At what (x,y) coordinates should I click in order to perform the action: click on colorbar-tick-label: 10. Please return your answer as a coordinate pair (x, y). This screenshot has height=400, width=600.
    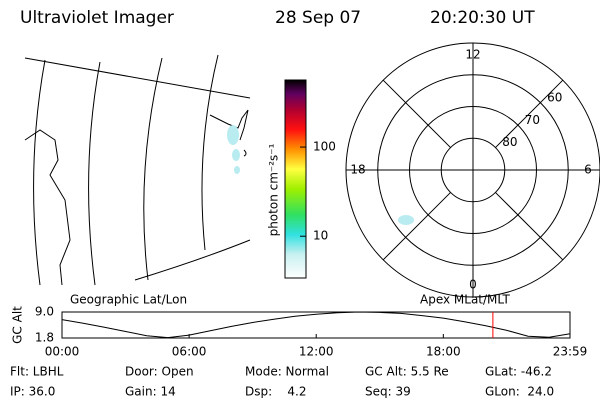
    Looking at the image, I should click on (320, 236).